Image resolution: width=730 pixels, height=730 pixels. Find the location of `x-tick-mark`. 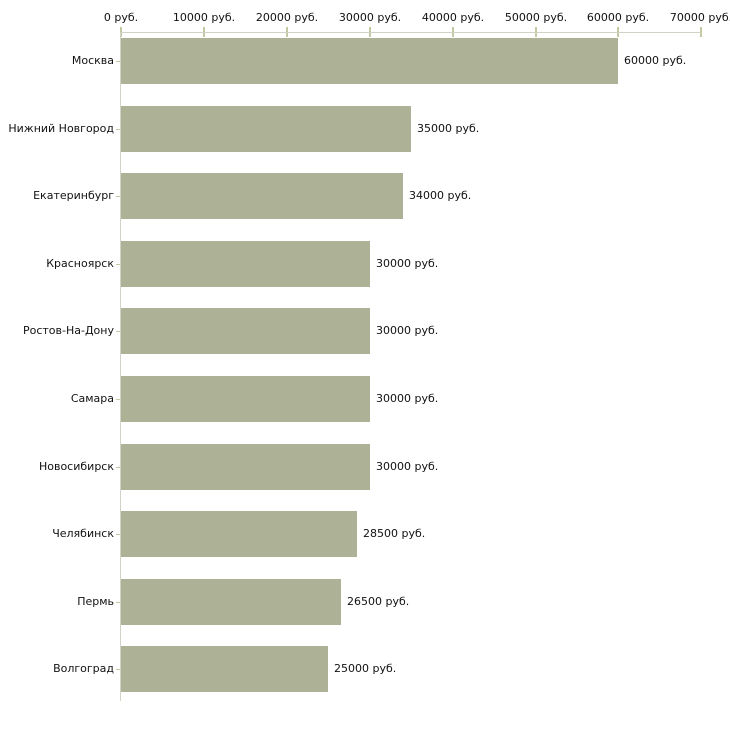

x-tick-mark is located at coordinates (701, 32).